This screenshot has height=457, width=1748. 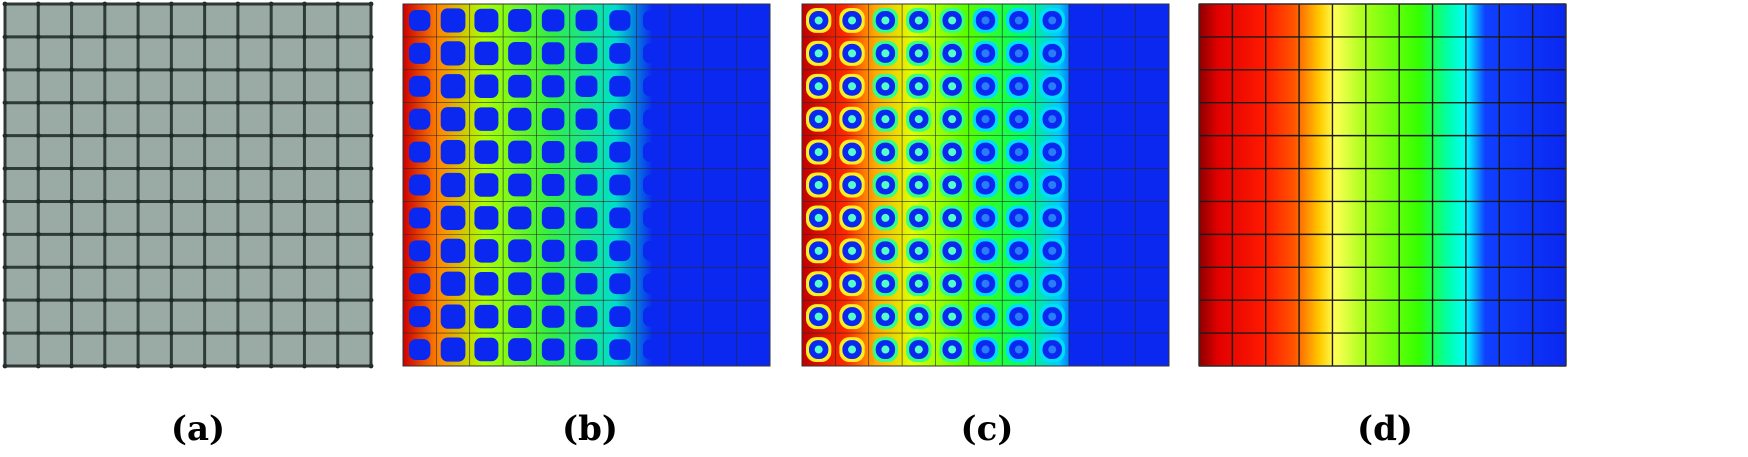 What do you see at coordinates (987, 429) in the screenshot?
I see `caption-c: (c)` at bounding box center [987, 429].